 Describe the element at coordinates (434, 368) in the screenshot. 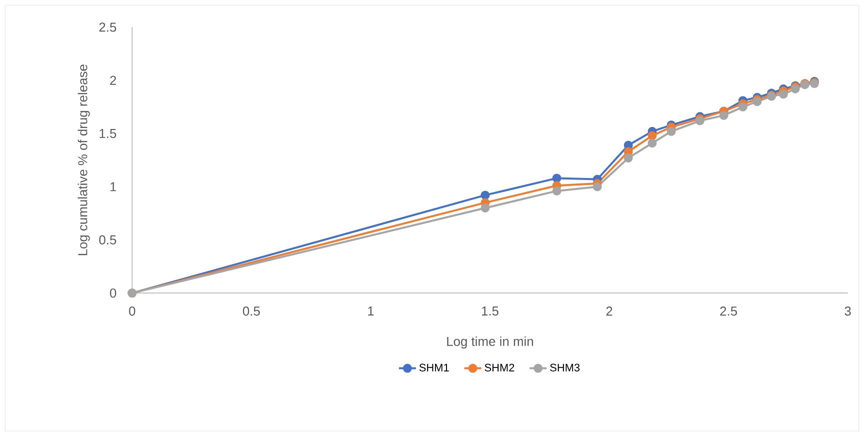

I see `legend-label: SHM1` at that location.